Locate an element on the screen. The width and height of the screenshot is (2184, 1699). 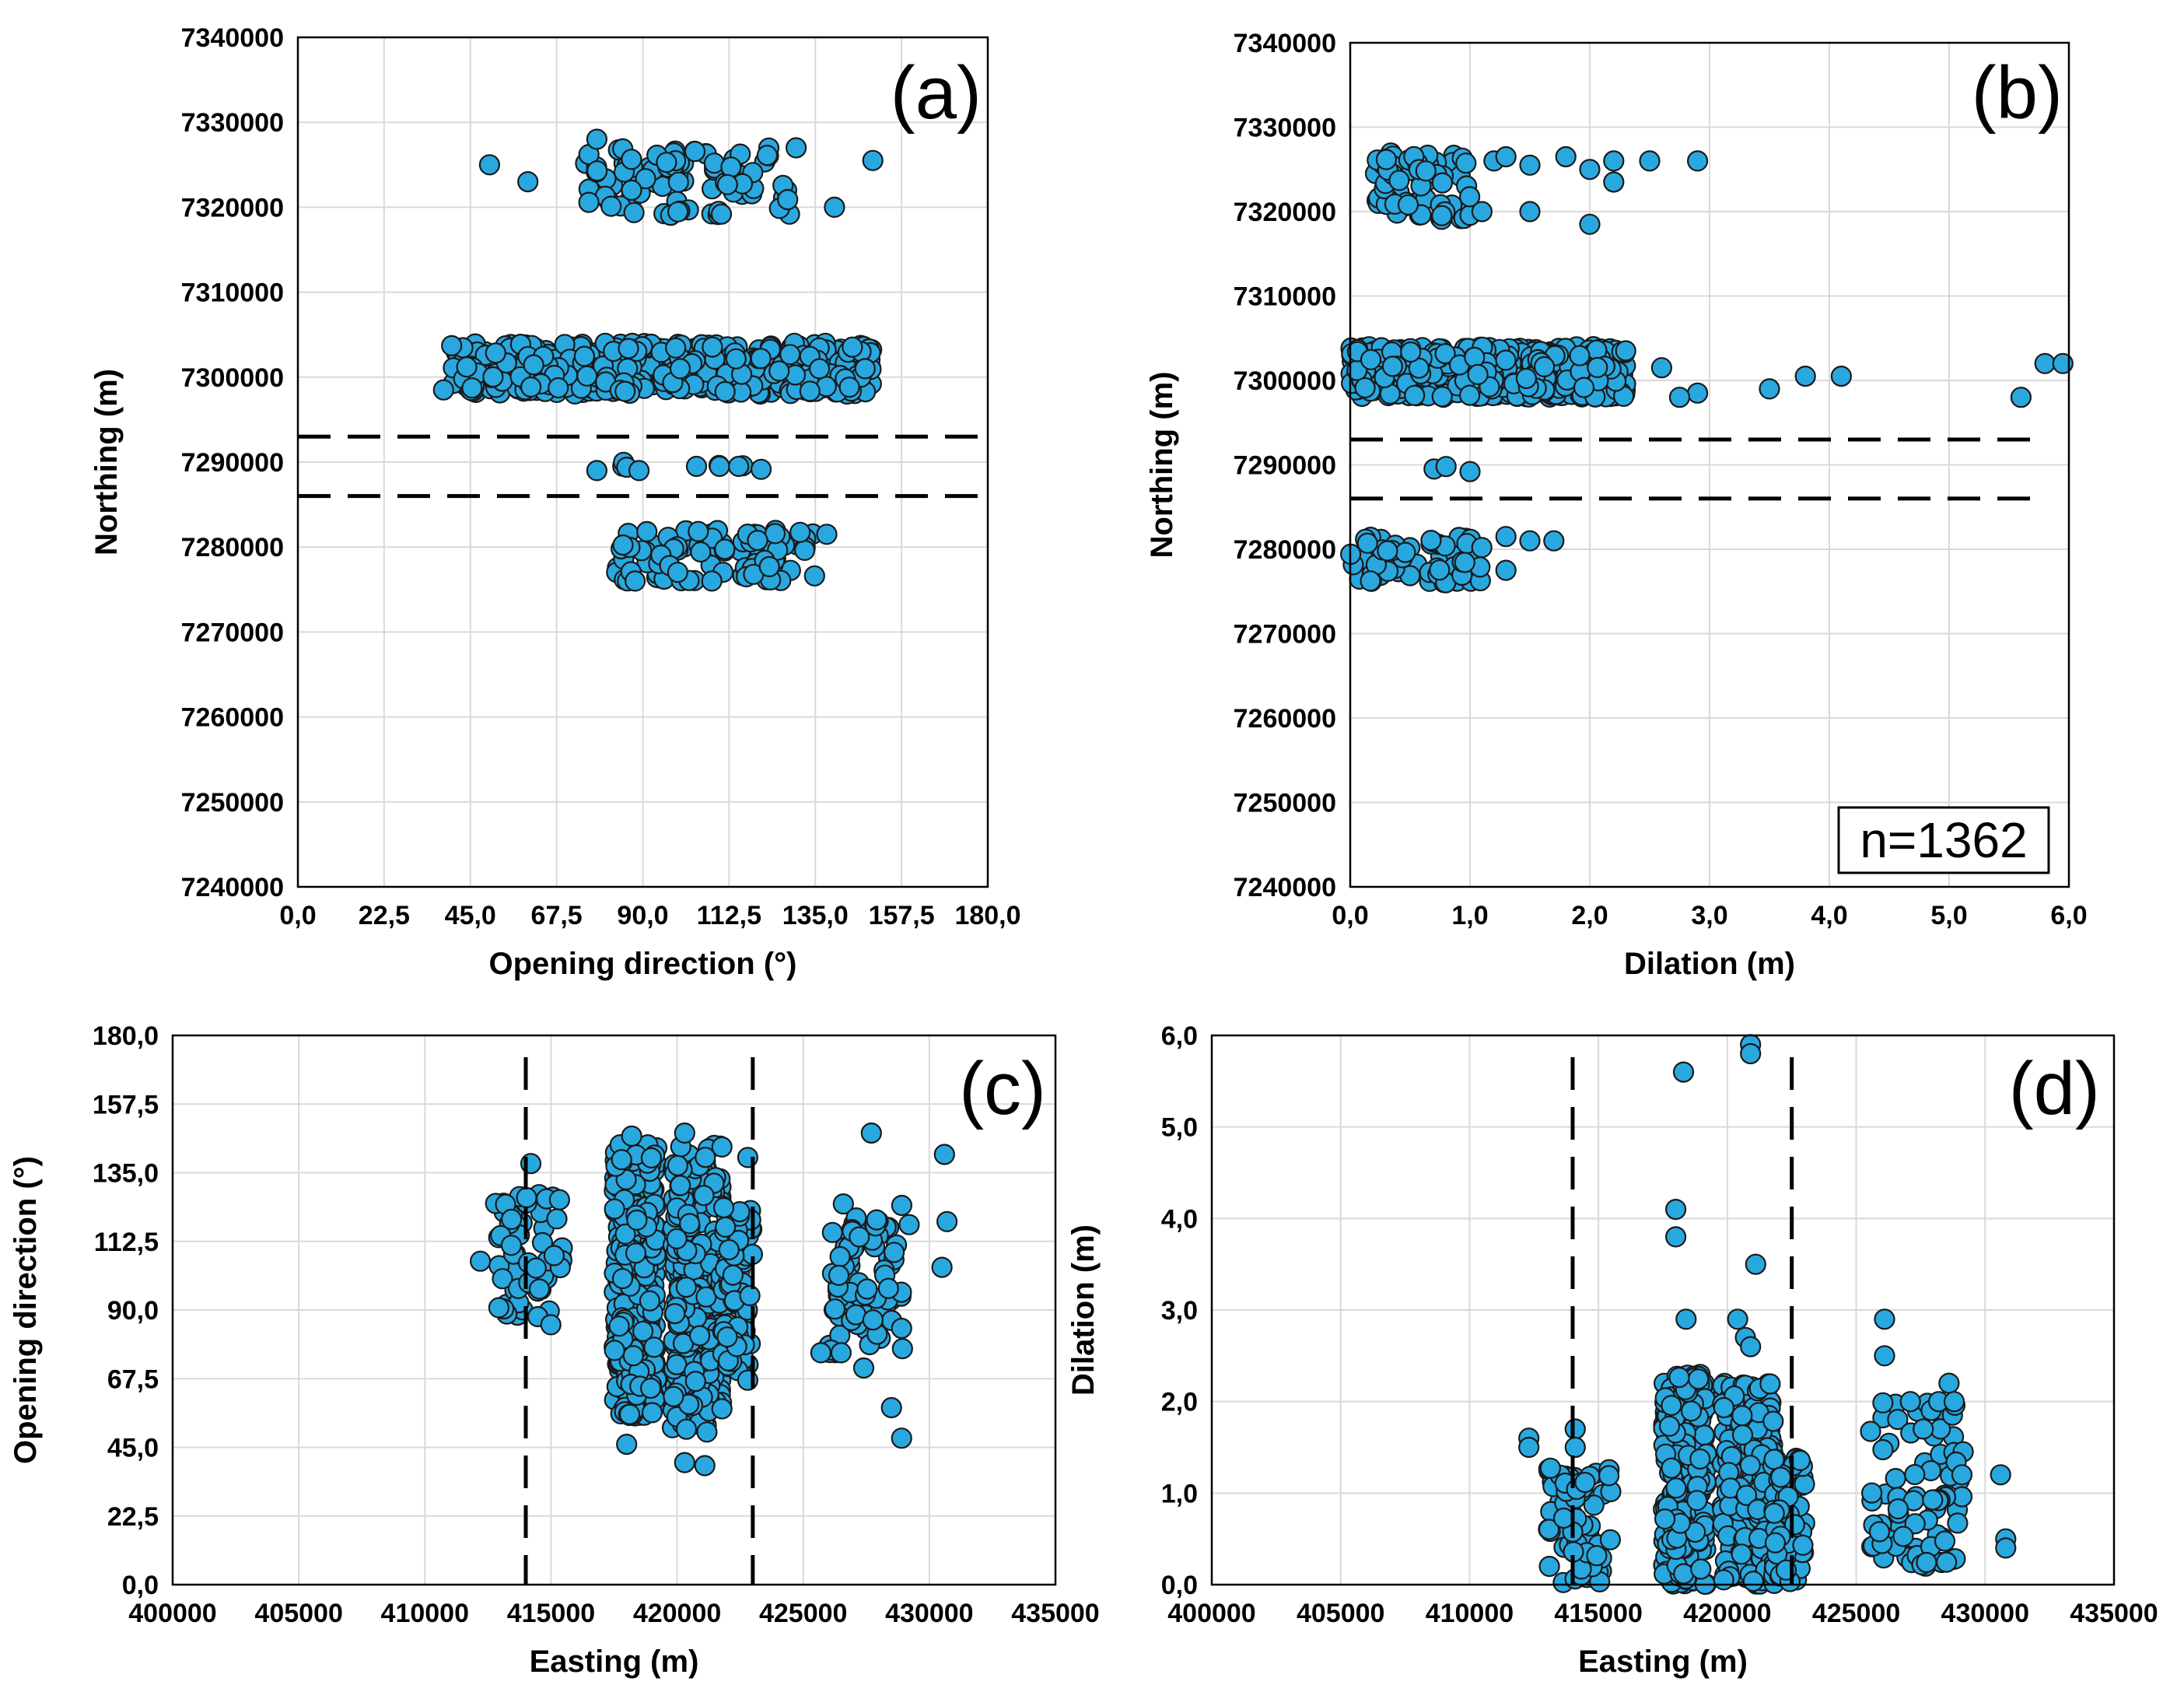
x-axis-label: Opening direction (°) is located at coordinates (643, 964).